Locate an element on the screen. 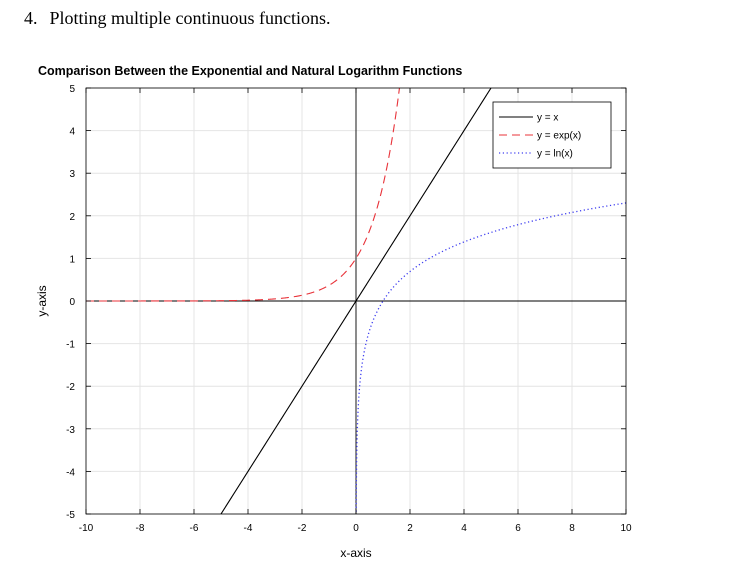 This screenshot has width=734, height=587. x-tick-label: -8 is located at coordinates (140, 528).